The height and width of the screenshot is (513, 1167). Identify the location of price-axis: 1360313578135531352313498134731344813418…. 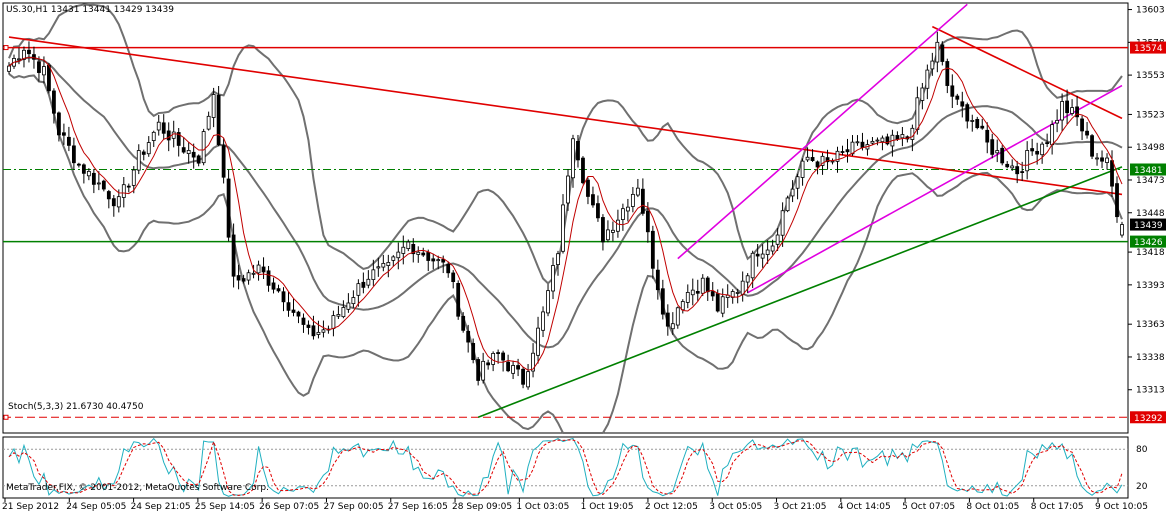
(1146, 201).